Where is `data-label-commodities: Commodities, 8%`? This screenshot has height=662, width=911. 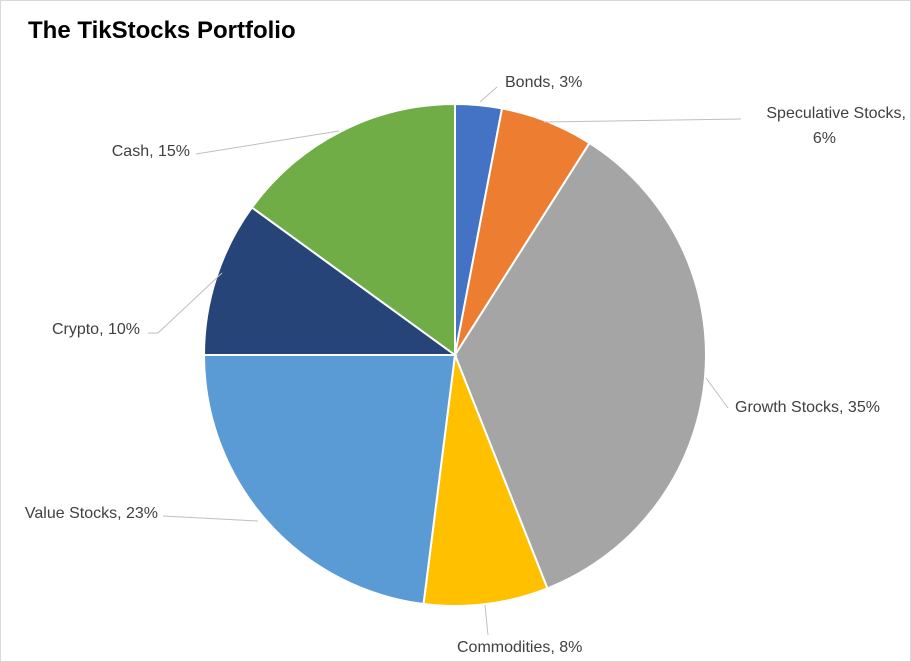
data-label-commodities: Commodities, 8% is located at coordinates (519, 647).